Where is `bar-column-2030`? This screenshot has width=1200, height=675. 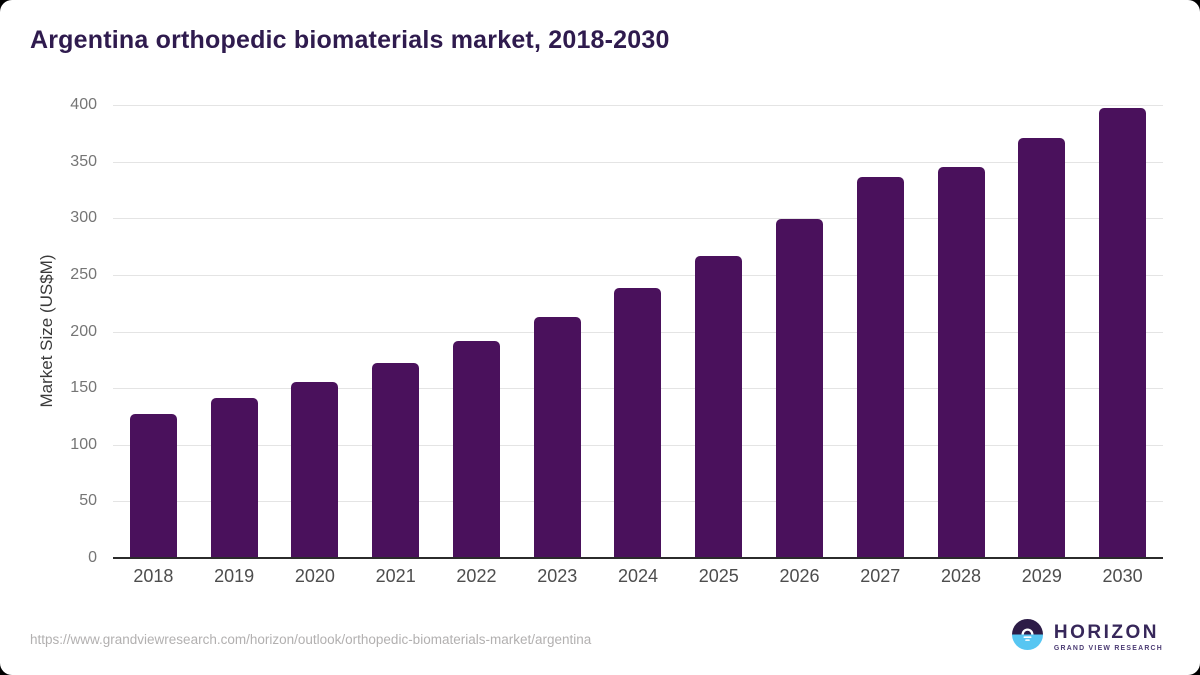
bar-column-2030 is located at coordinates (1122, 331).